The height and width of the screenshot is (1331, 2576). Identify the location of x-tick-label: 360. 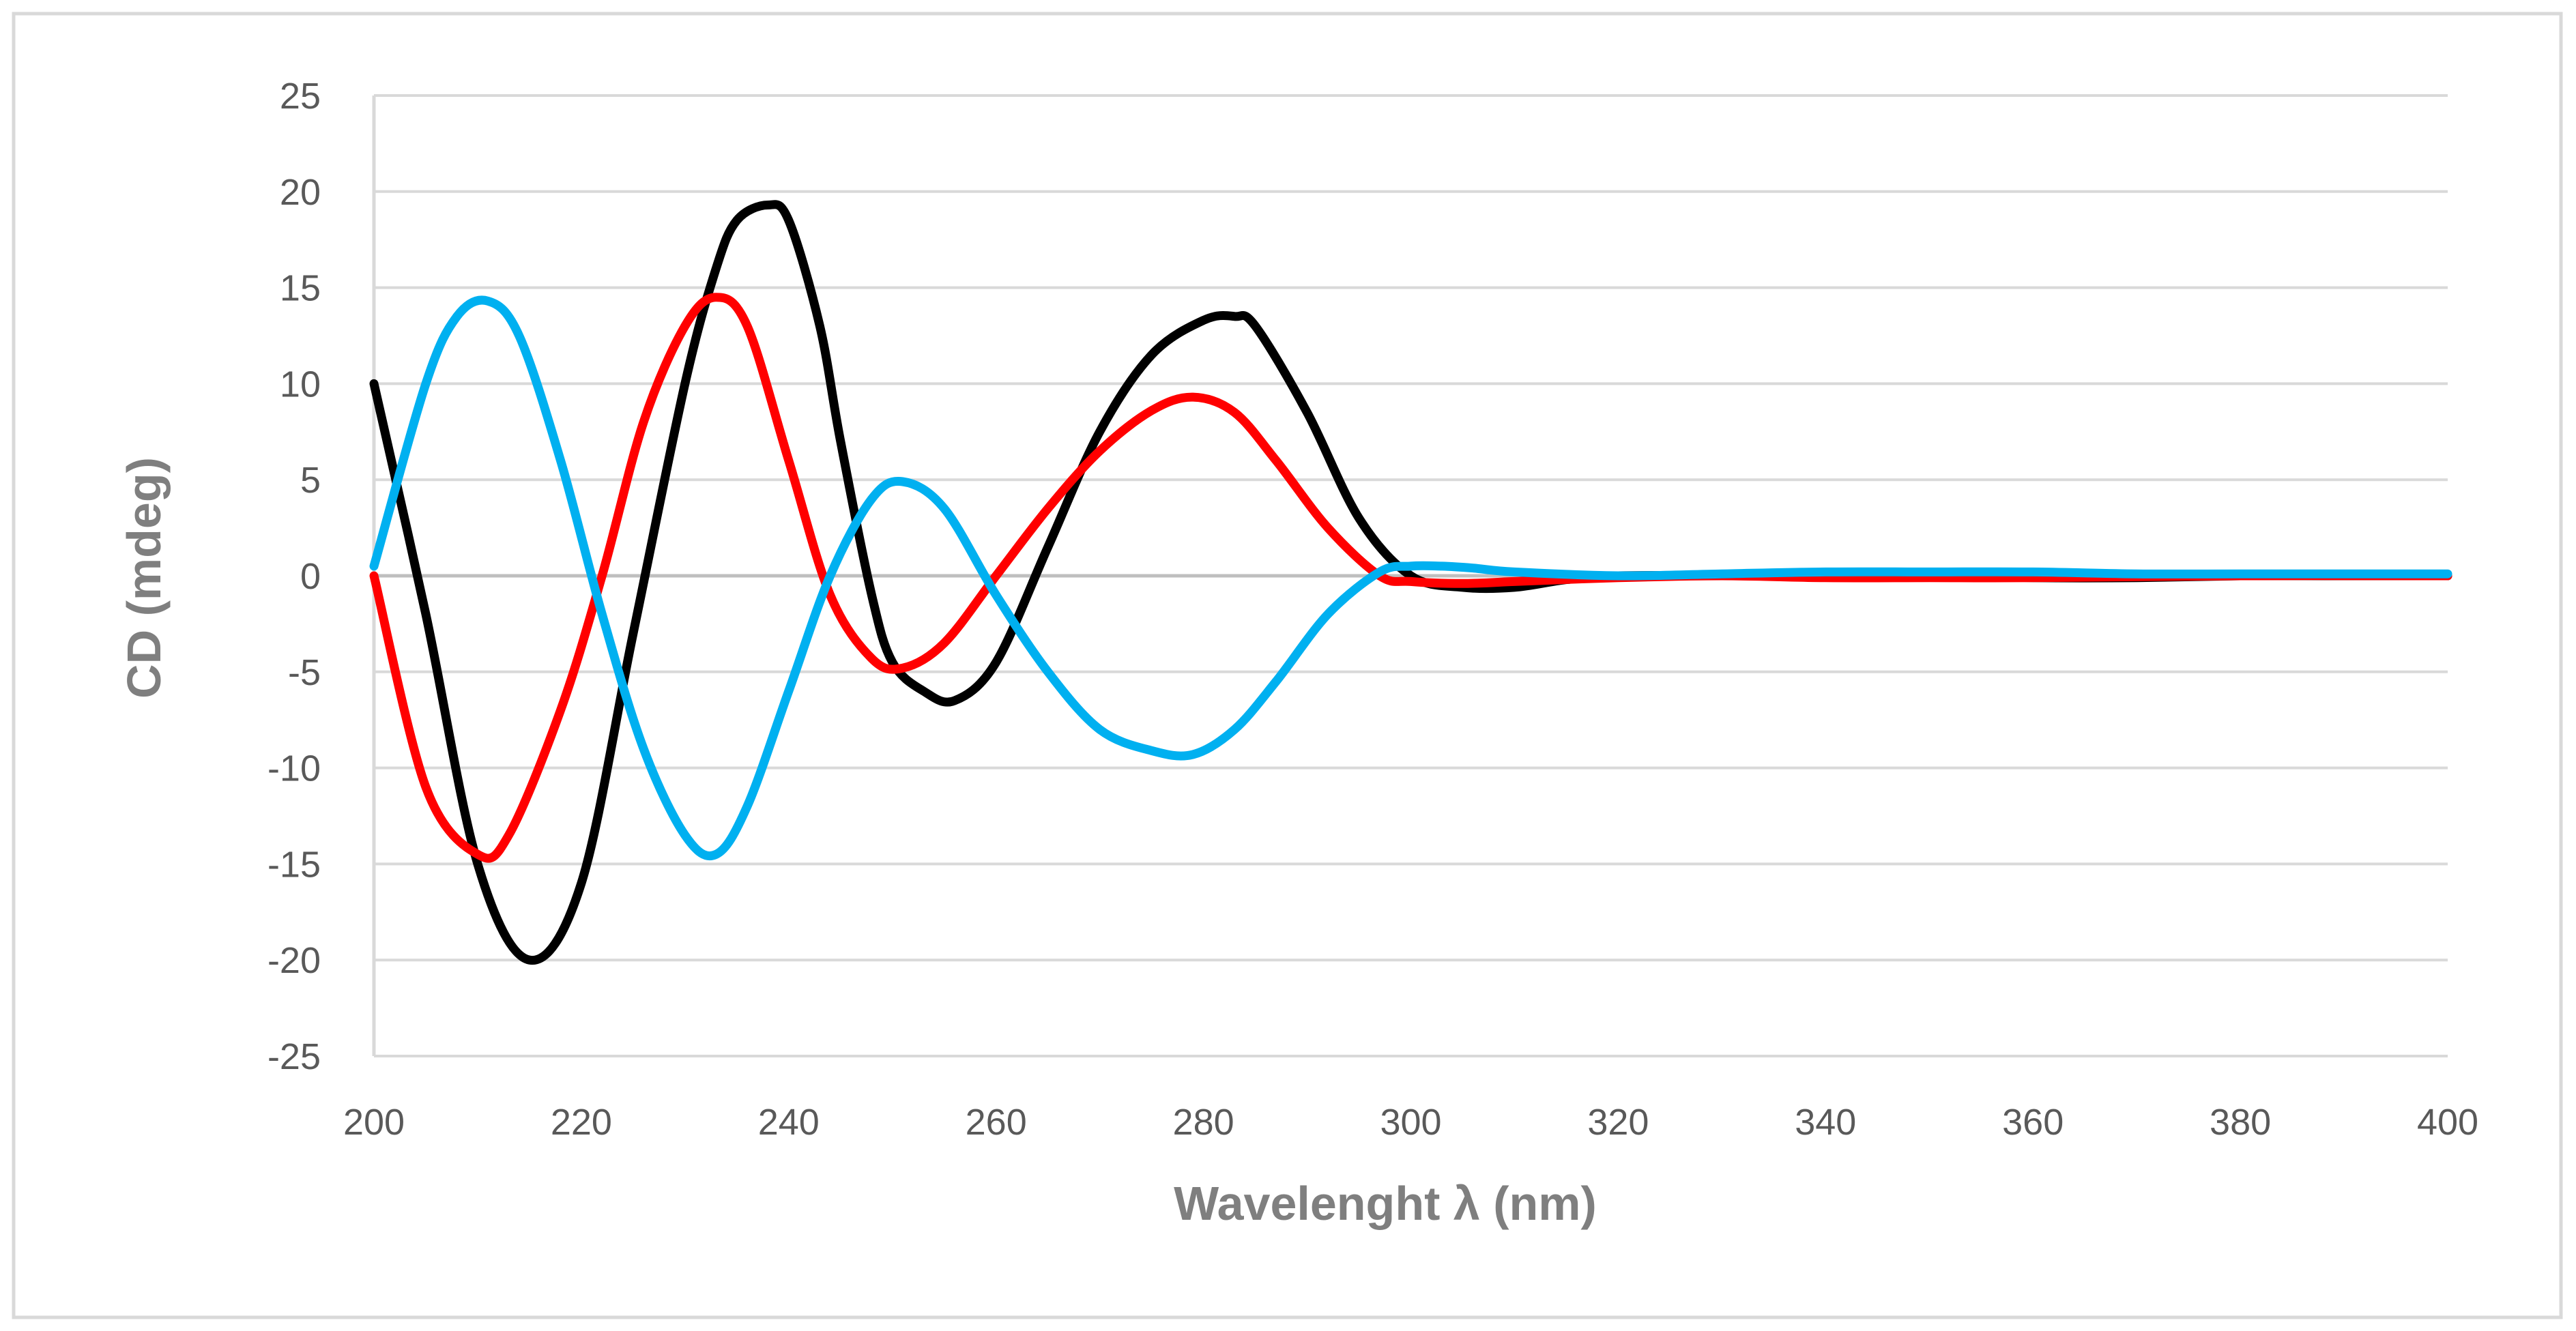
(2033, 1122).